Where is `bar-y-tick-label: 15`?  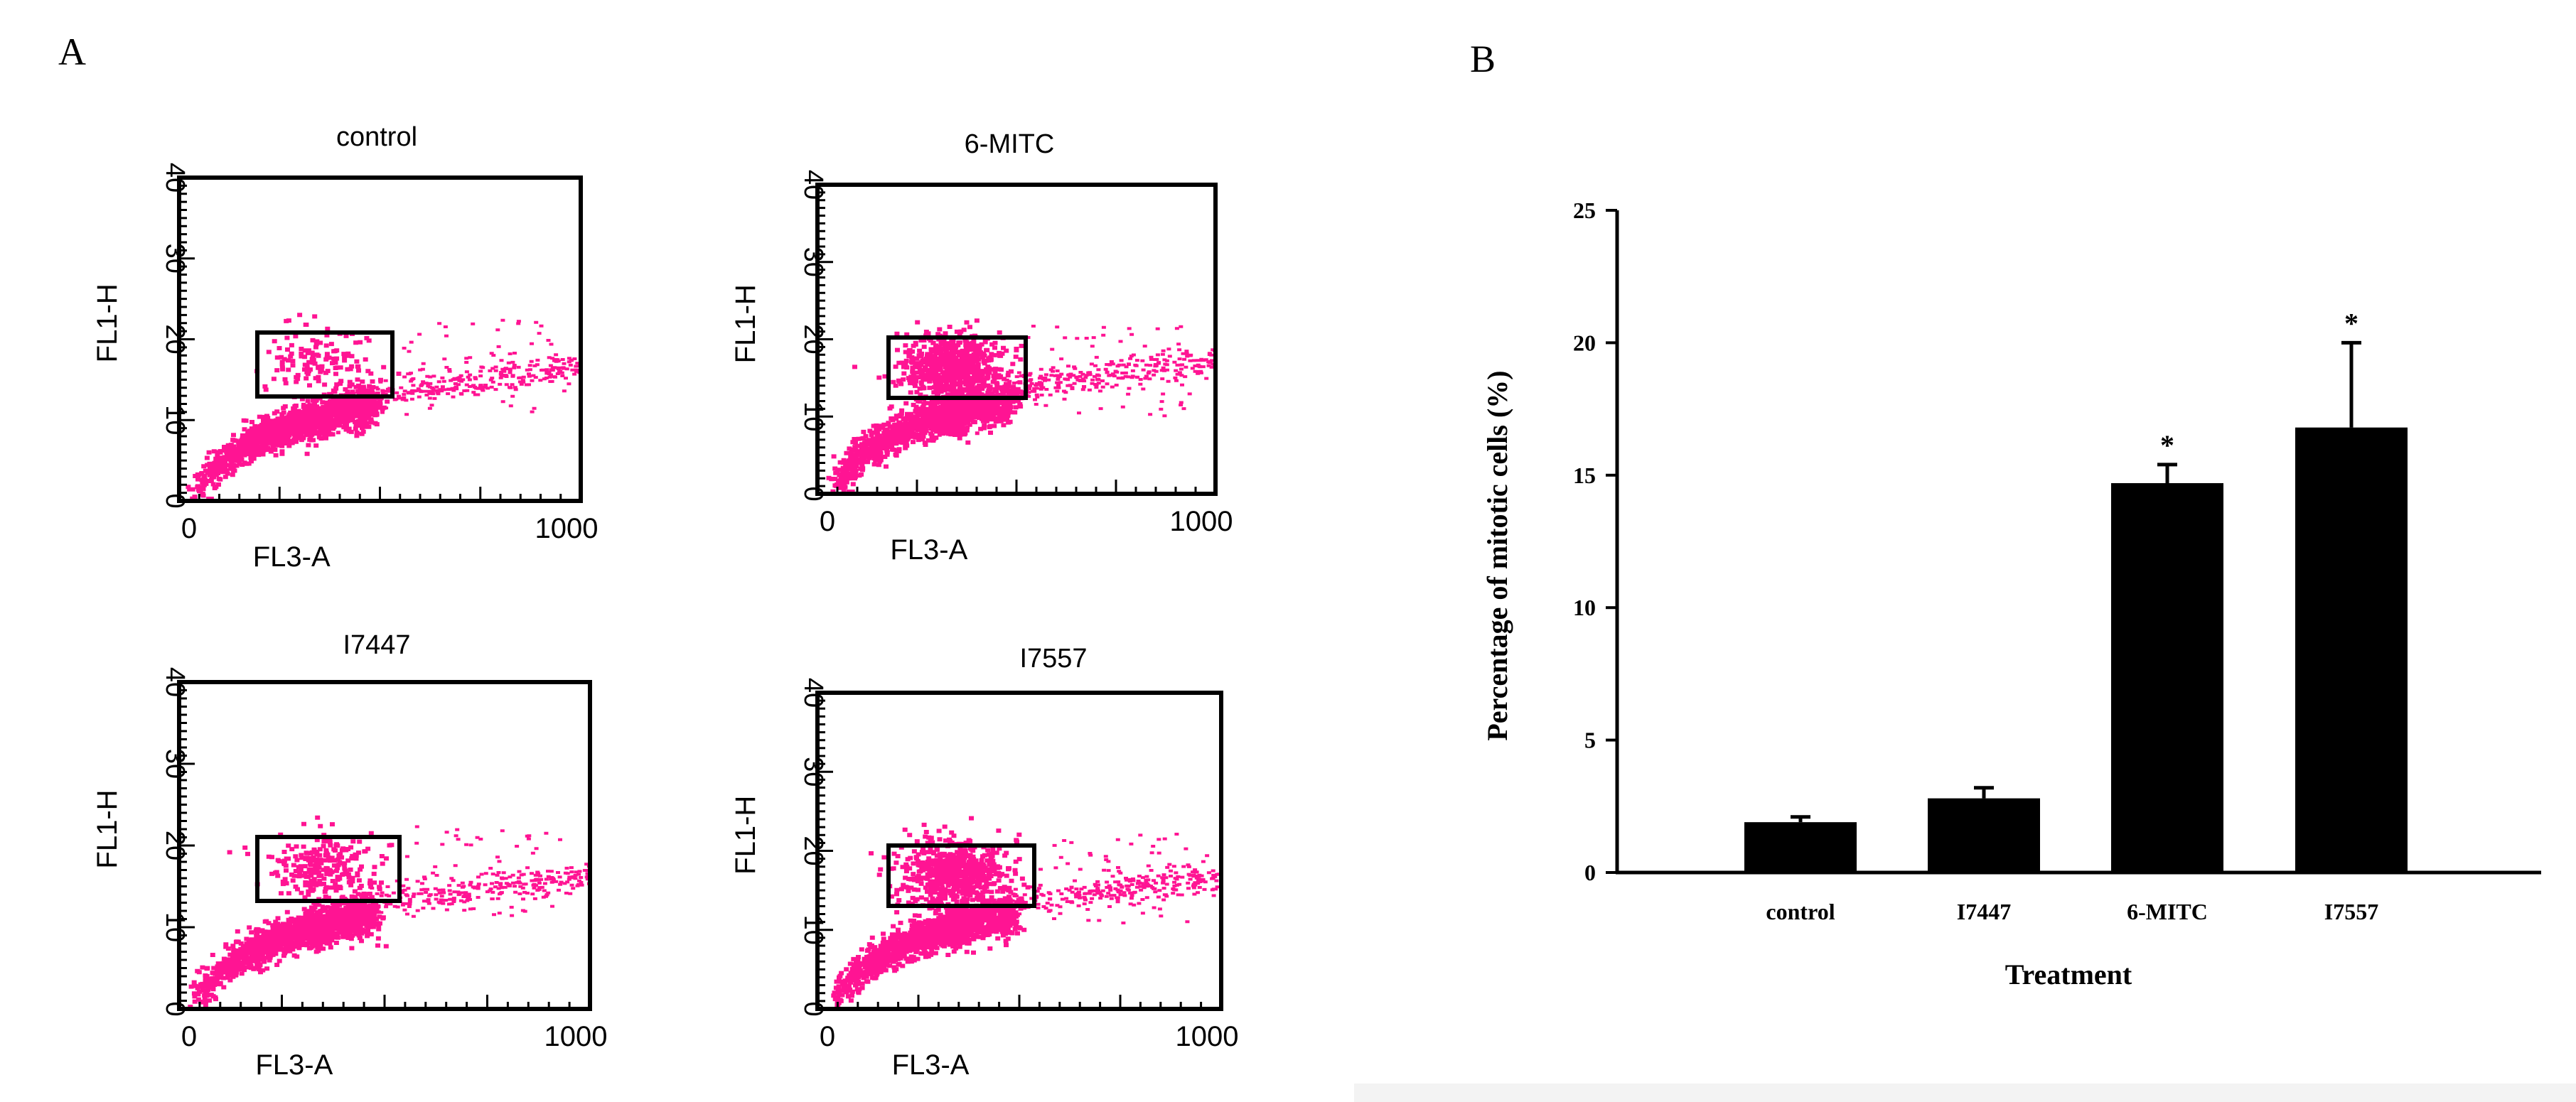 bar-y-tick-label: 15 is located at coordinates (1584, 475).